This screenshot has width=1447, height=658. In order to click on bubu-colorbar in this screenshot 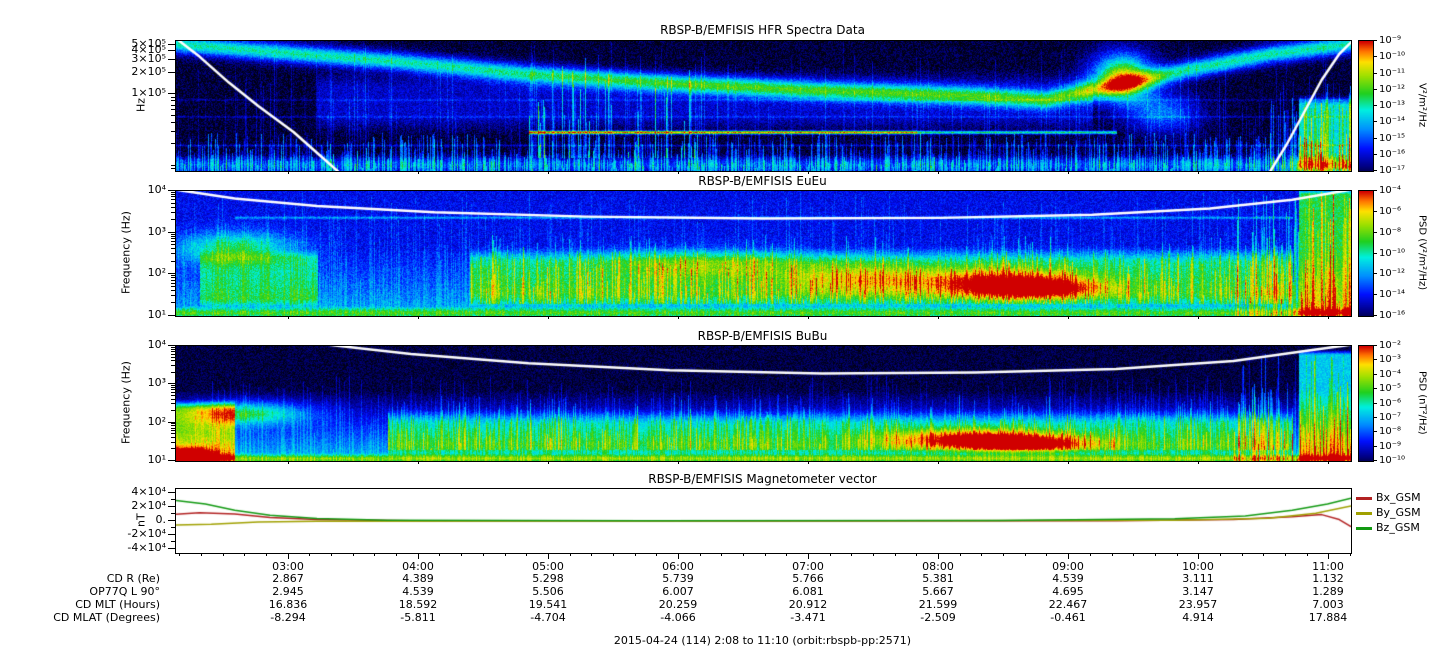, I will do `click(1366, 403)`.